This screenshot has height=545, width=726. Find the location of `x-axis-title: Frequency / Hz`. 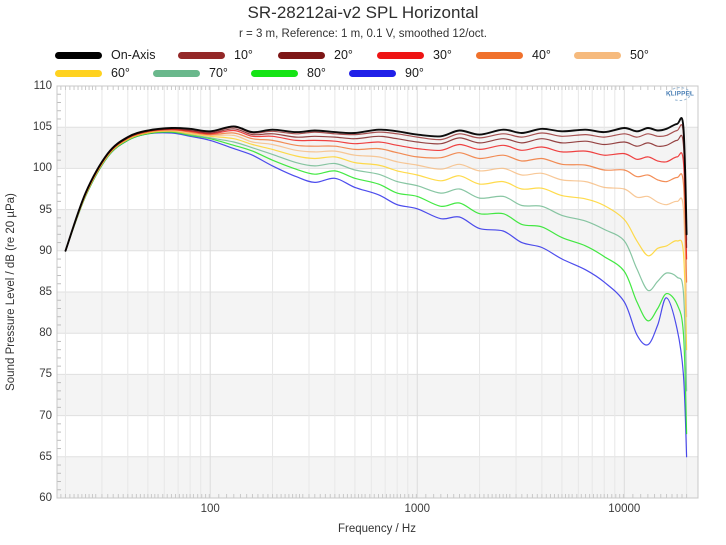

x-axis-title: Frequency / Hz is located at coordinates (377, 529).